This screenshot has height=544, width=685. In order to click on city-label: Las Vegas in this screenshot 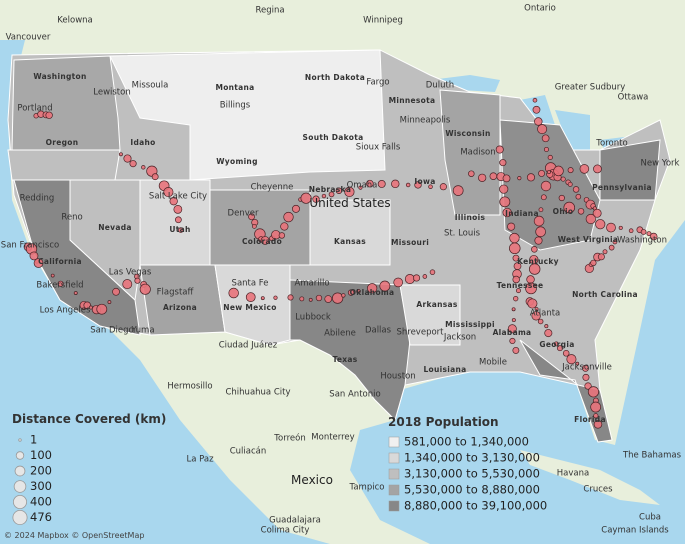, I will do `click(130, 273)`.